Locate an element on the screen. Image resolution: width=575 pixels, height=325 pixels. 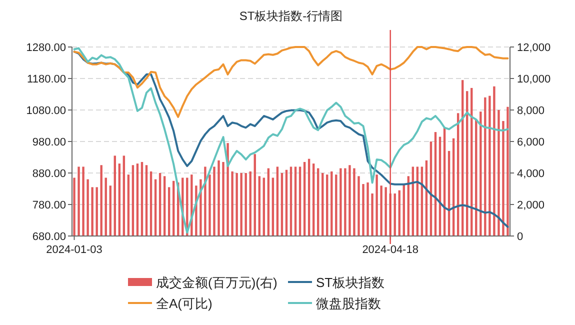
y2-tick-label: 4,000 is located at coordinates (531, 174).